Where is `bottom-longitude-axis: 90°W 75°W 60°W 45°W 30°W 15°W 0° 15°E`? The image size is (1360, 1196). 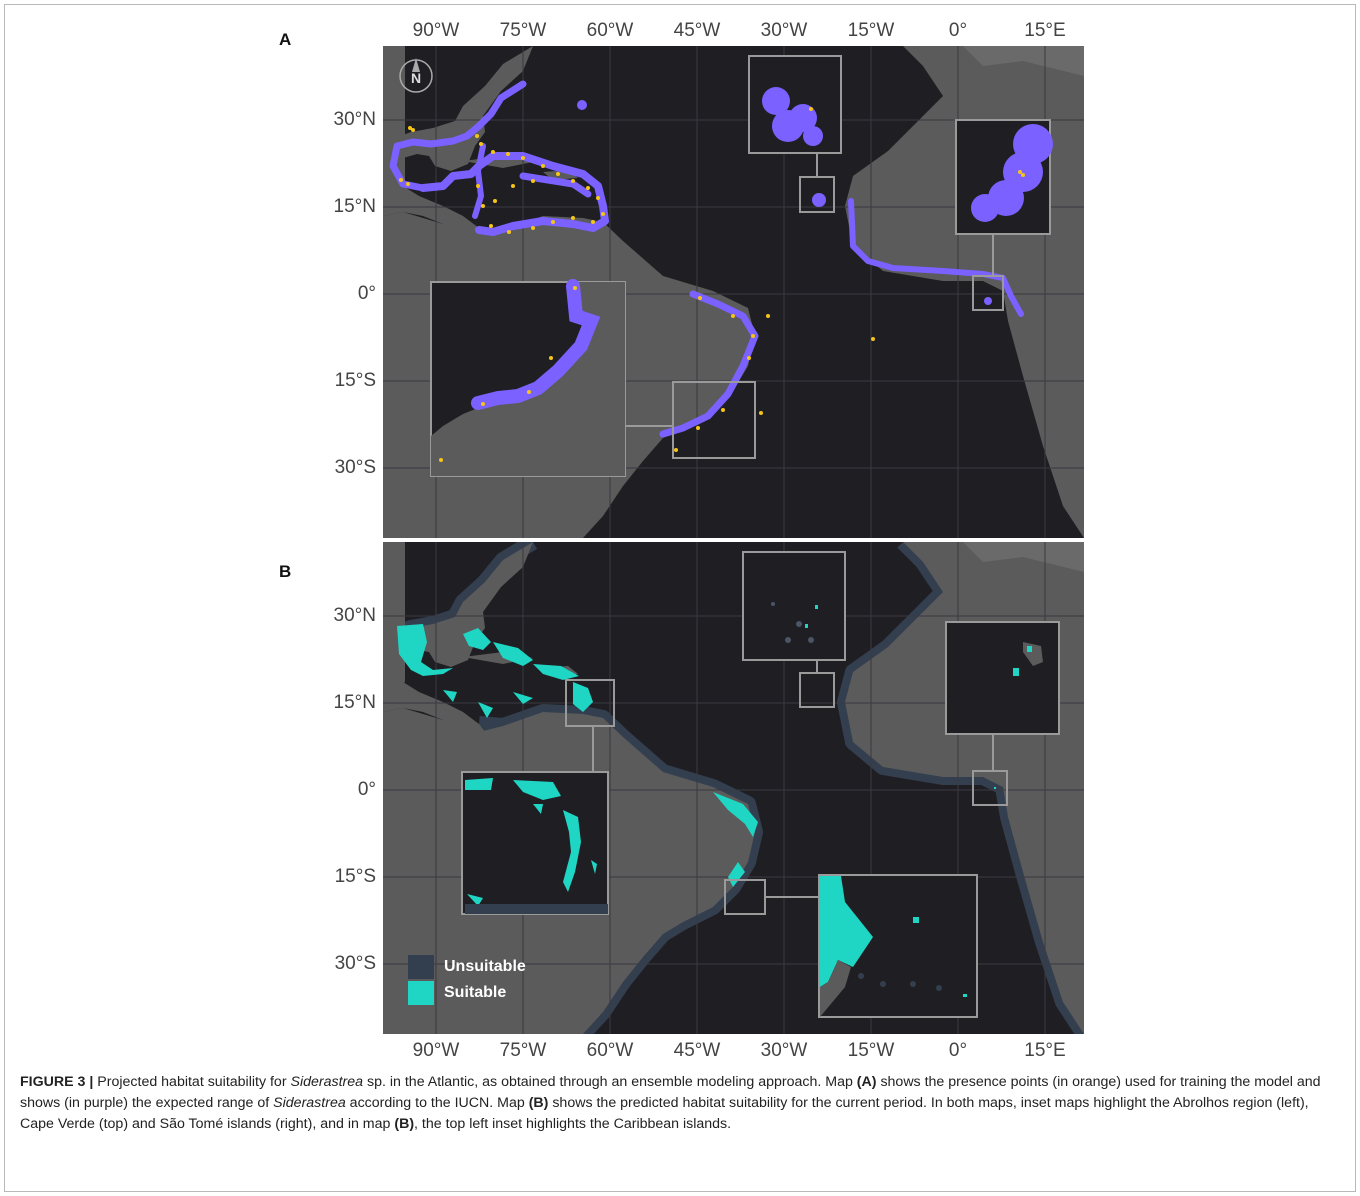
bottom-longitude-axis: 90°W 75°W 60°W 45°W 30°W 15°W 0° 15°E is located at coordinates (680, 1051).